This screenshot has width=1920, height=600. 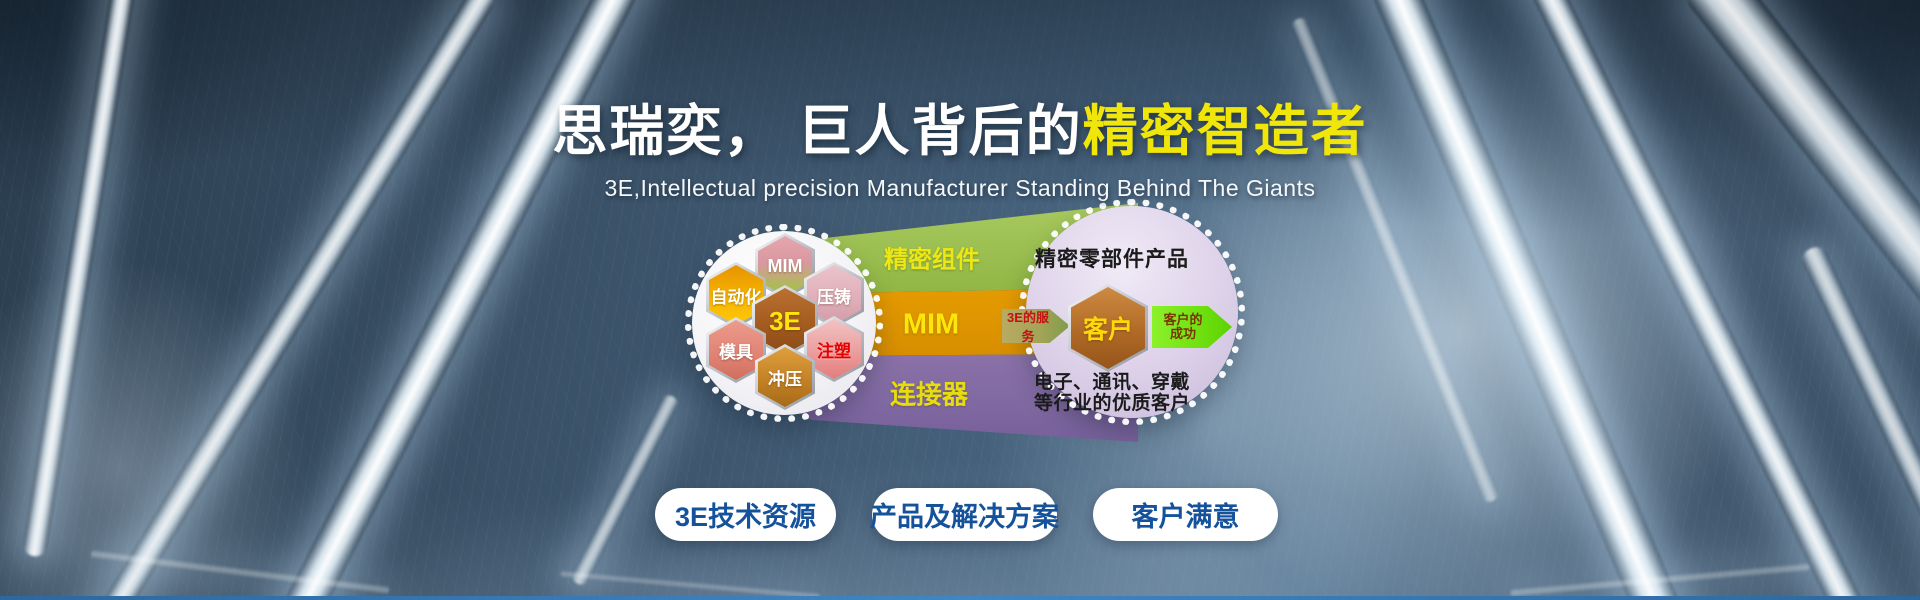 I want to click on band-label-mim: MIM, so click(x=931, y=324).